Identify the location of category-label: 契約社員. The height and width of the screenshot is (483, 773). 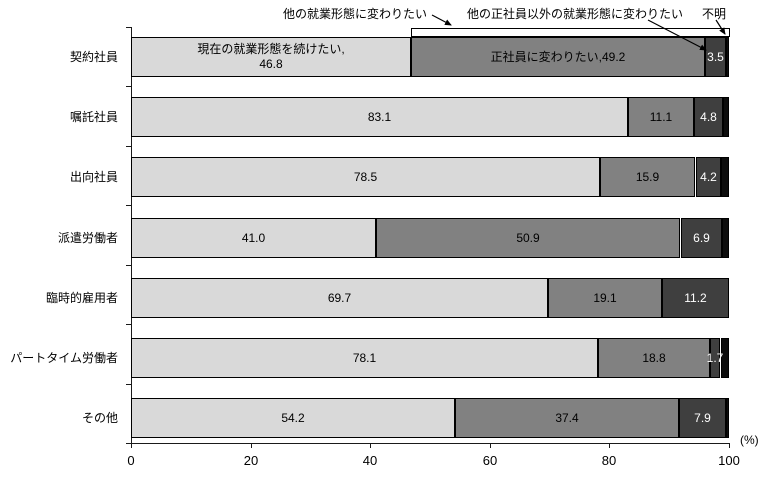
(93, 57).